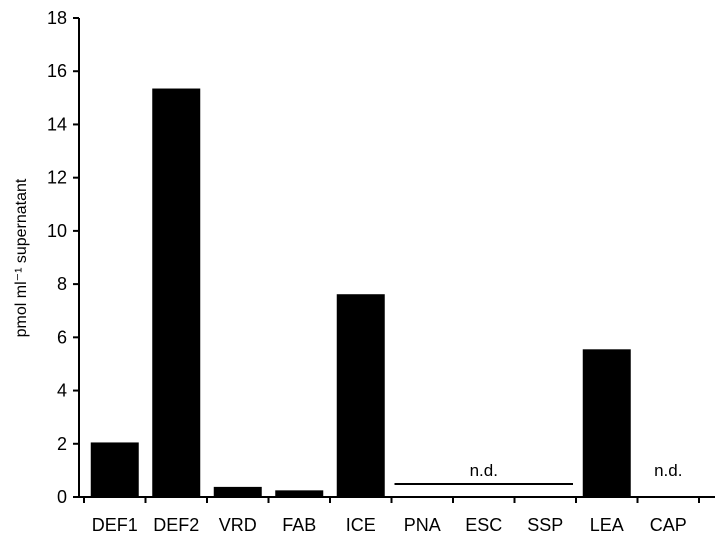 The width and height of the screenshot is (721, 541). I want to click on annotations: n.d. n.d., so click(538, 473).